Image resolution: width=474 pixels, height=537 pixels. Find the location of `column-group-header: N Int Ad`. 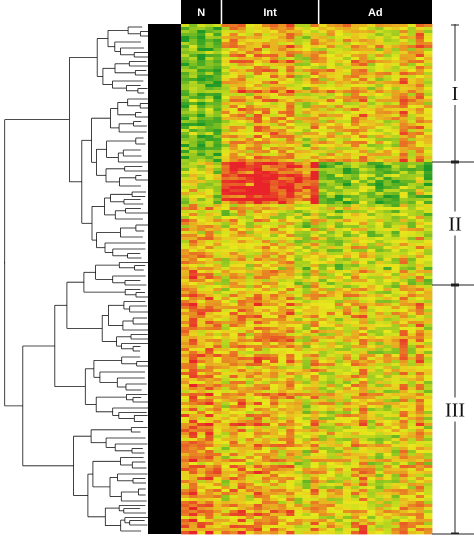

column-group-header: N Int Ad is located at coordinates (306, 12).